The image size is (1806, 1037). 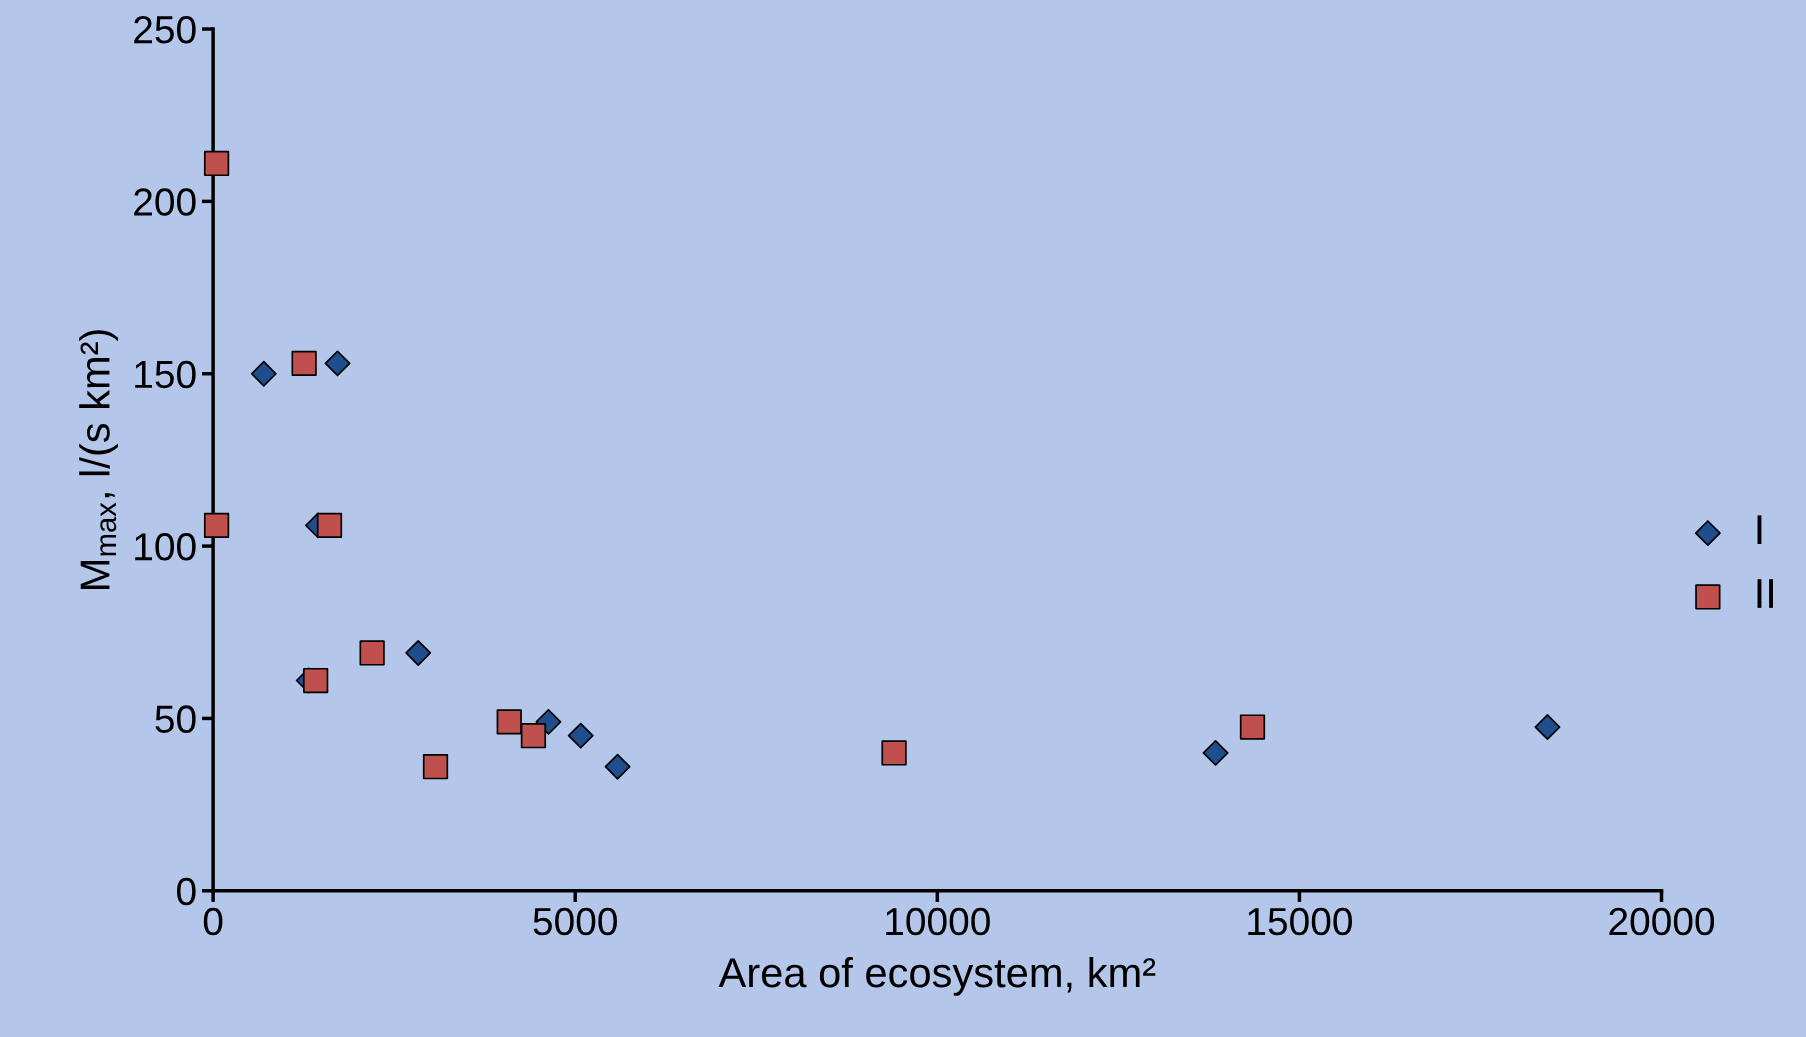 What do you see at coordinates (186, 891) in the screenshot?
I see `y-tick-label: 0` at bounding box center [186, 891].